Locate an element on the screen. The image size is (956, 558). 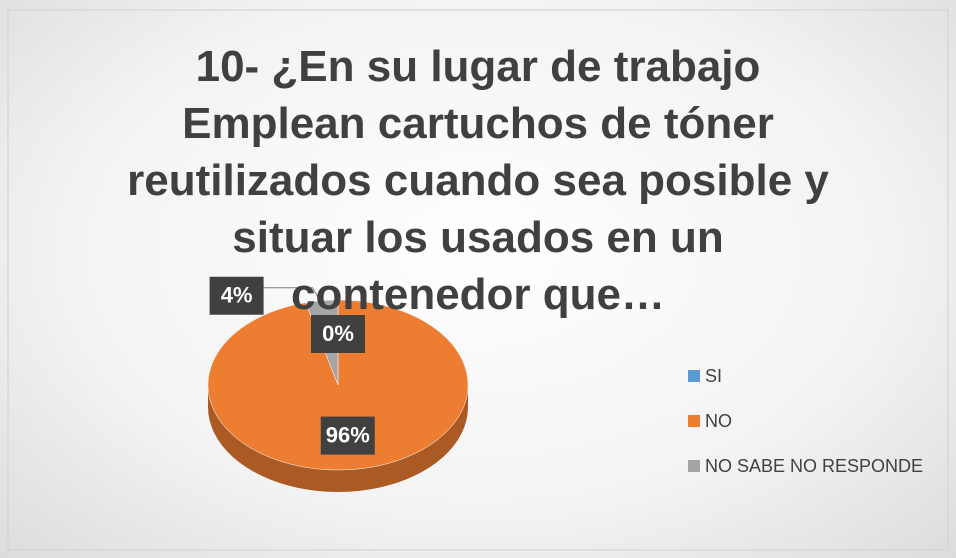
data-label: 4% is located at coordinates (237, 295).